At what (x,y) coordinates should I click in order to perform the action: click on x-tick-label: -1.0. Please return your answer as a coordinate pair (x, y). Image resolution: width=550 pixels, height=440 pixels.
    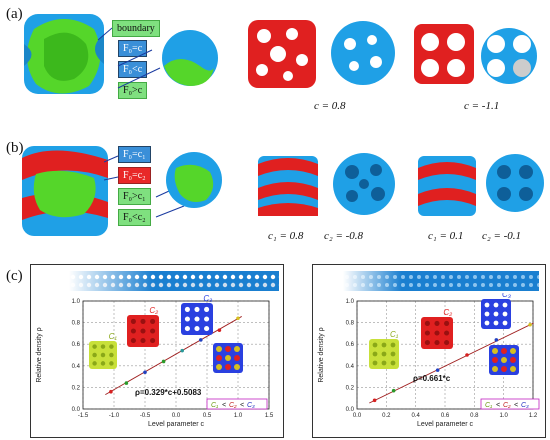
    Looking at the image, I should click on (114, 416).